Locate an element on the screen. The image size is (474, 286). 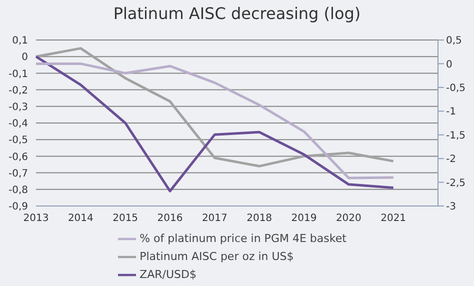
x-tick-label: 2021 is located at coordinates (393, 218).